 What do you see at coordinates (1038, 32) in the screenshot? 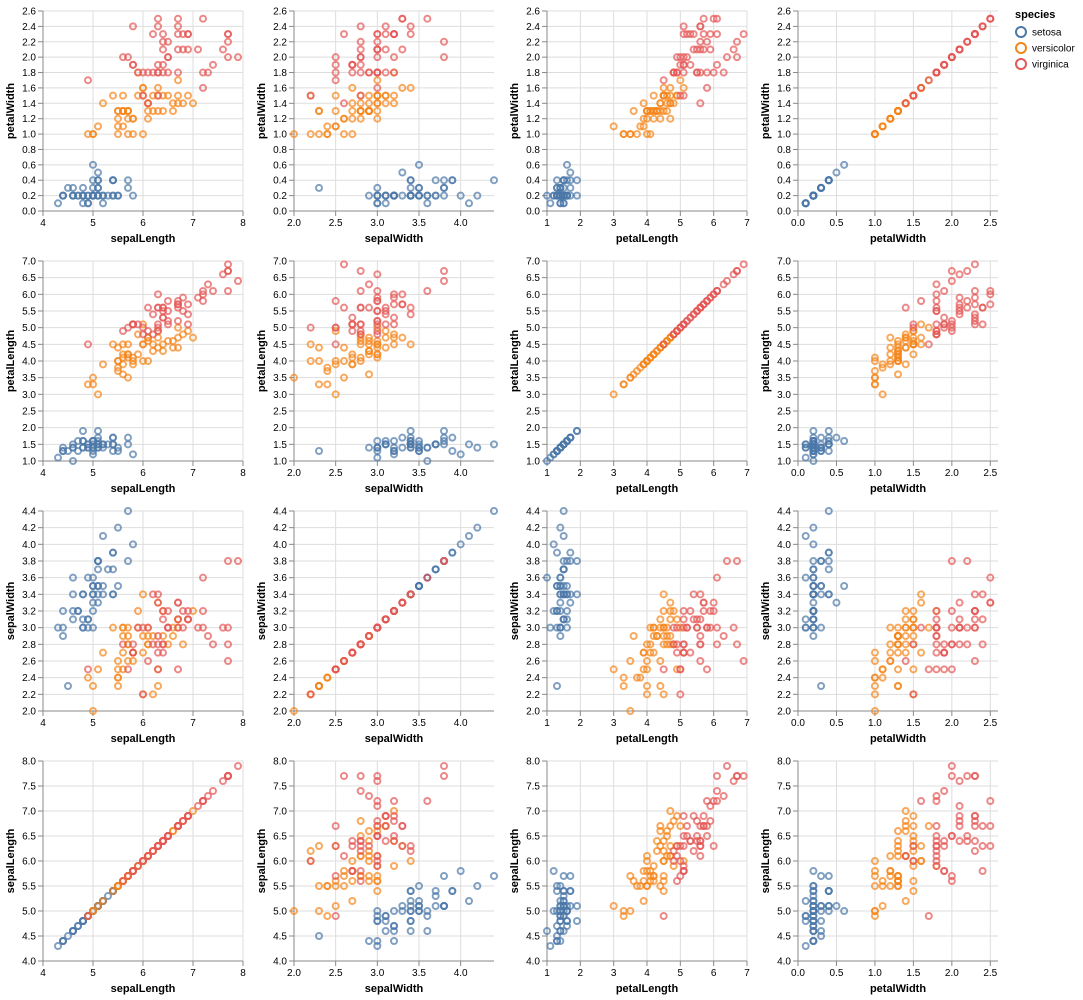
I see `legend-item-setosa: setosa` at bounding box center [1038, 32].